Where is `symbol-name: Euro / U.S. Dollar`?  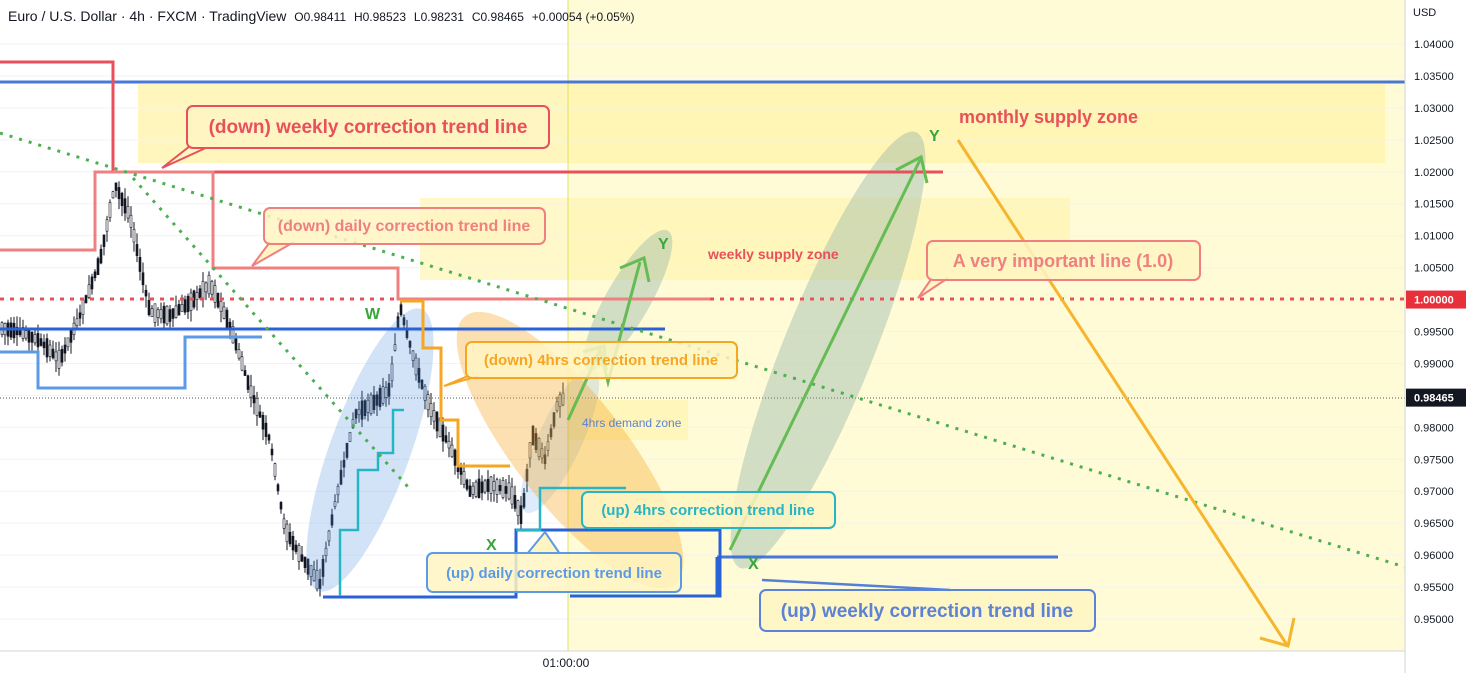
symbol-name: Euro / U.S. Dollar is located at coordinates (62, 16).